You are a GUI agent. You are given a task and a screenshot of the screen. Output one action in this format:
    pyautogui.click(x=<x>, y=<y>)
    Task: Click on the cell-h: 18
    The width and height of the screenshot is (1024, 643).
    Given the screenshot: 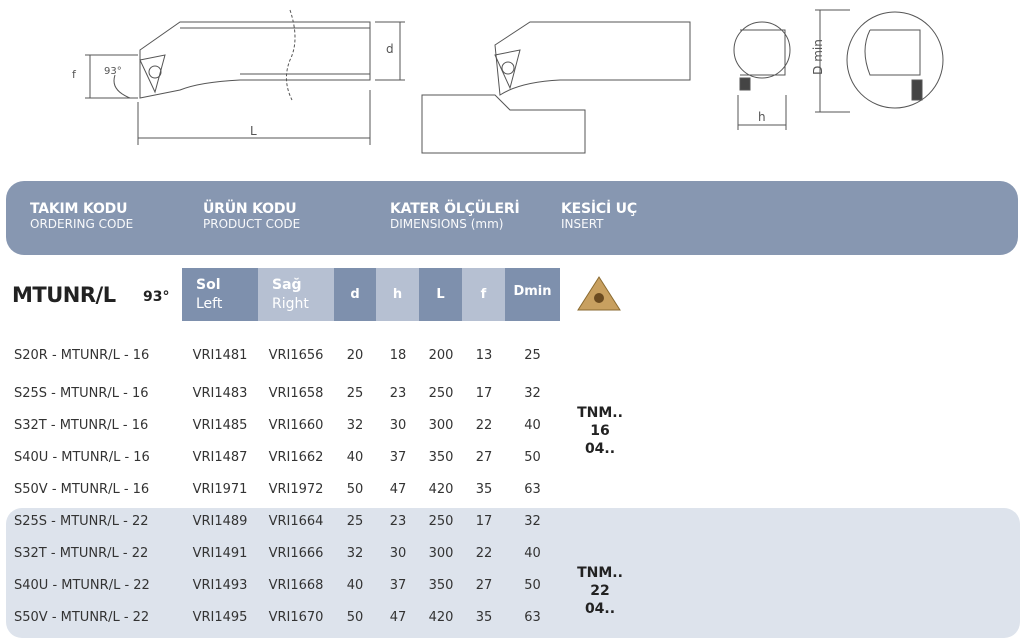 What is the action you would take?
    pyautogui.click(x=398, y=355)
    